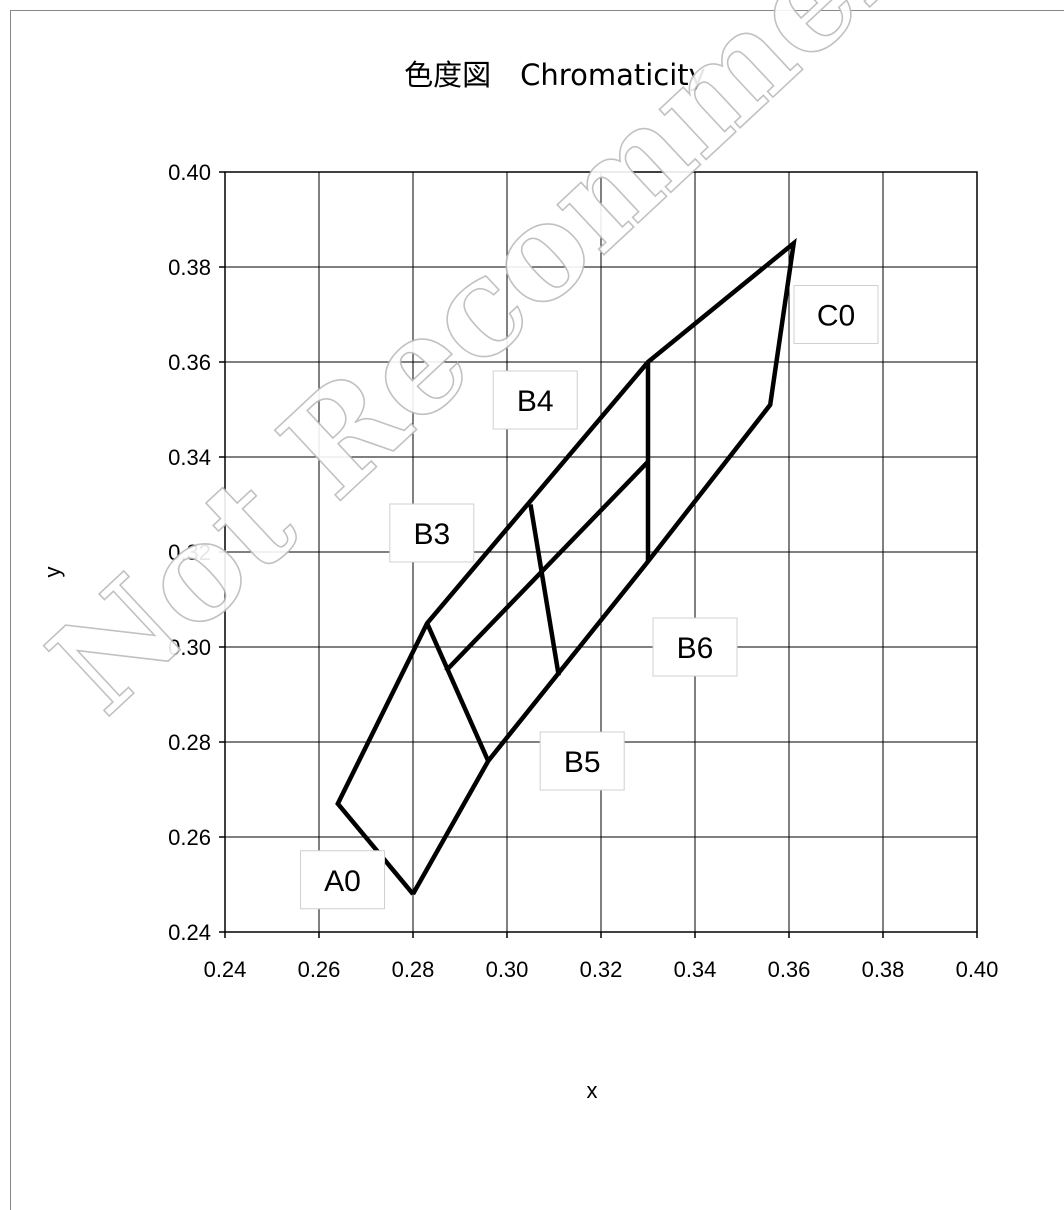 Image resolution: width=1064 pixels, height=1210 pixels. What do you see at coordinates (507, 969) in the screenshot?
I see `x-tick-label: 0.30` at bounding box center [507, 969].